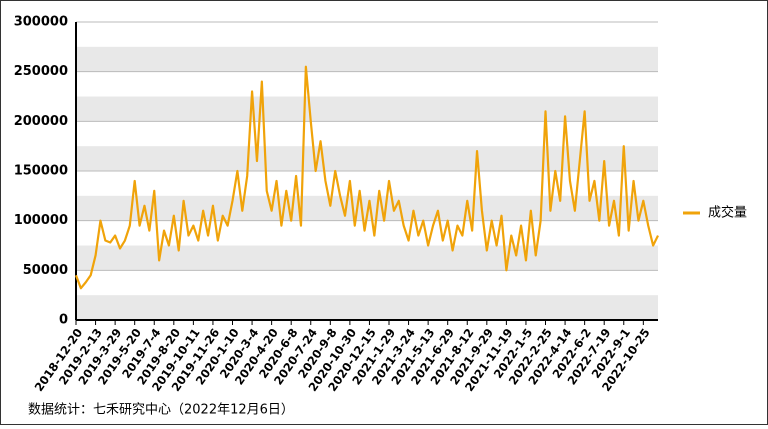 Image resolution: width=768 pixels, height=429 pixels. I want to click on y-tick-label: 50000, so click(45, 270).